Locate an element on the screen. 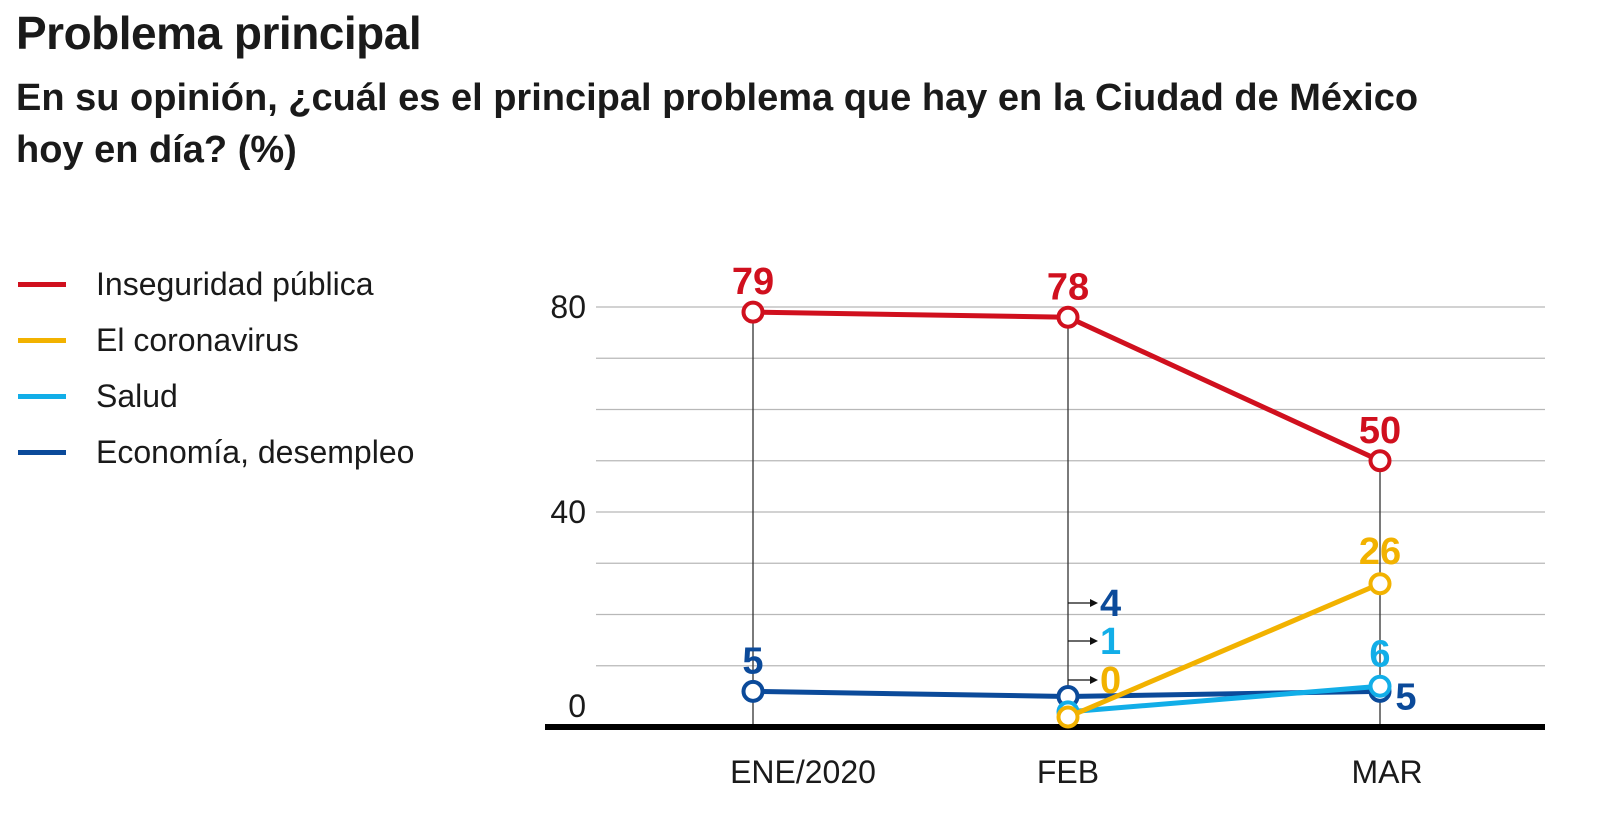 This screenshot has width=1600, height=823. legend-item-inseguridad: Inseguridad pública is located at coordinates (216, 284).